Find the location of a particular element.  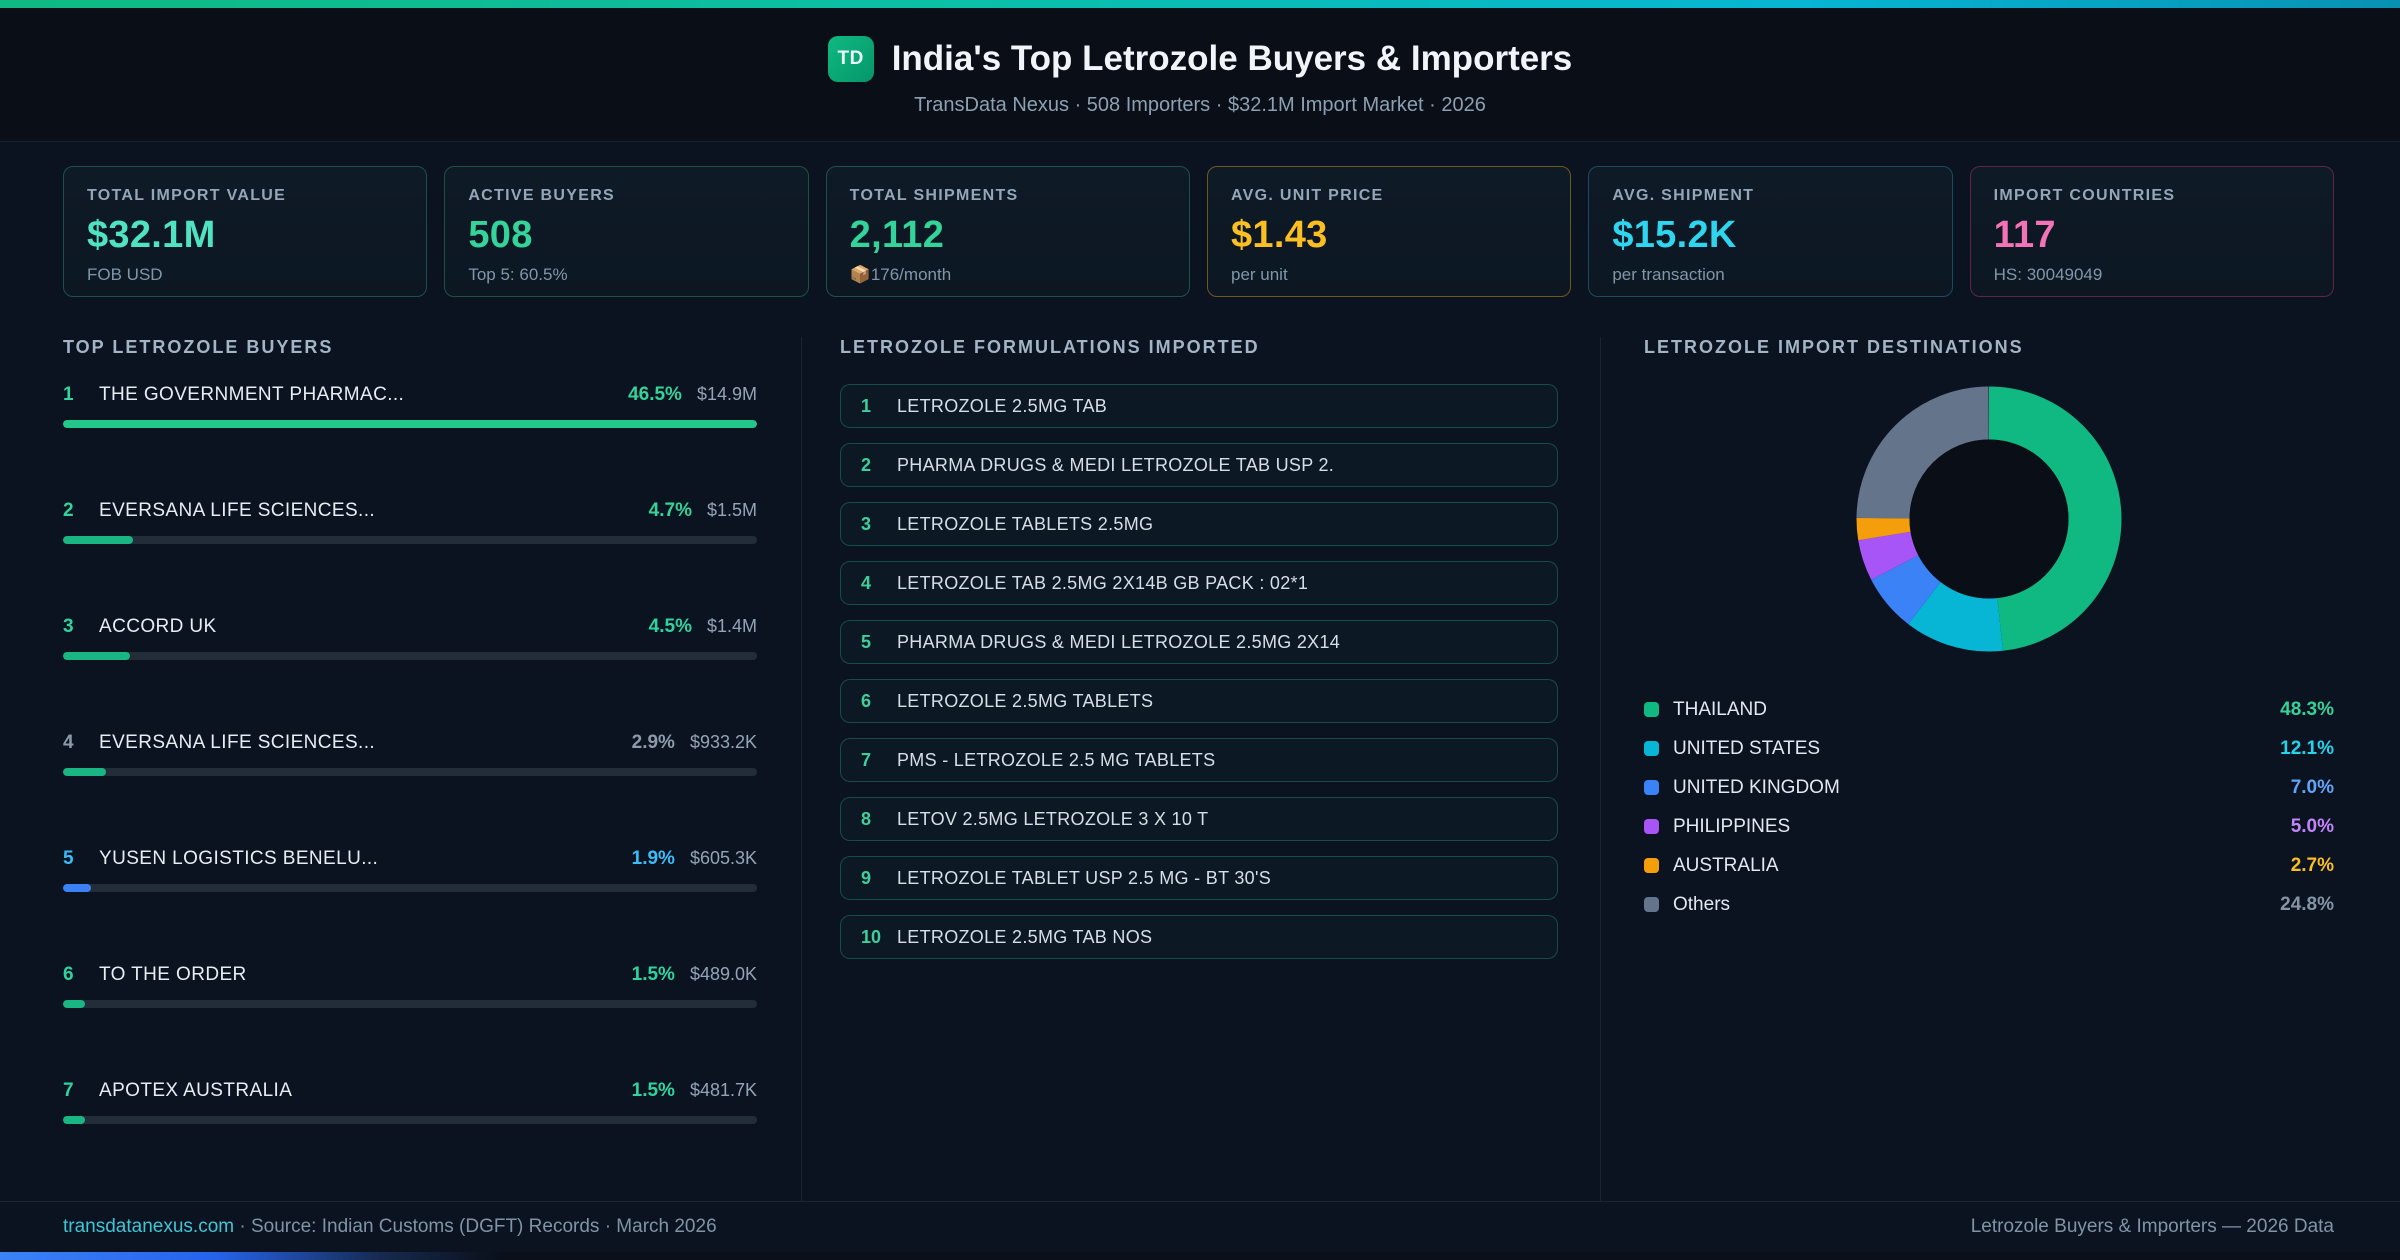

legend-row: PHILIPPINES 5.0% is located at coordinates (1989, 826).